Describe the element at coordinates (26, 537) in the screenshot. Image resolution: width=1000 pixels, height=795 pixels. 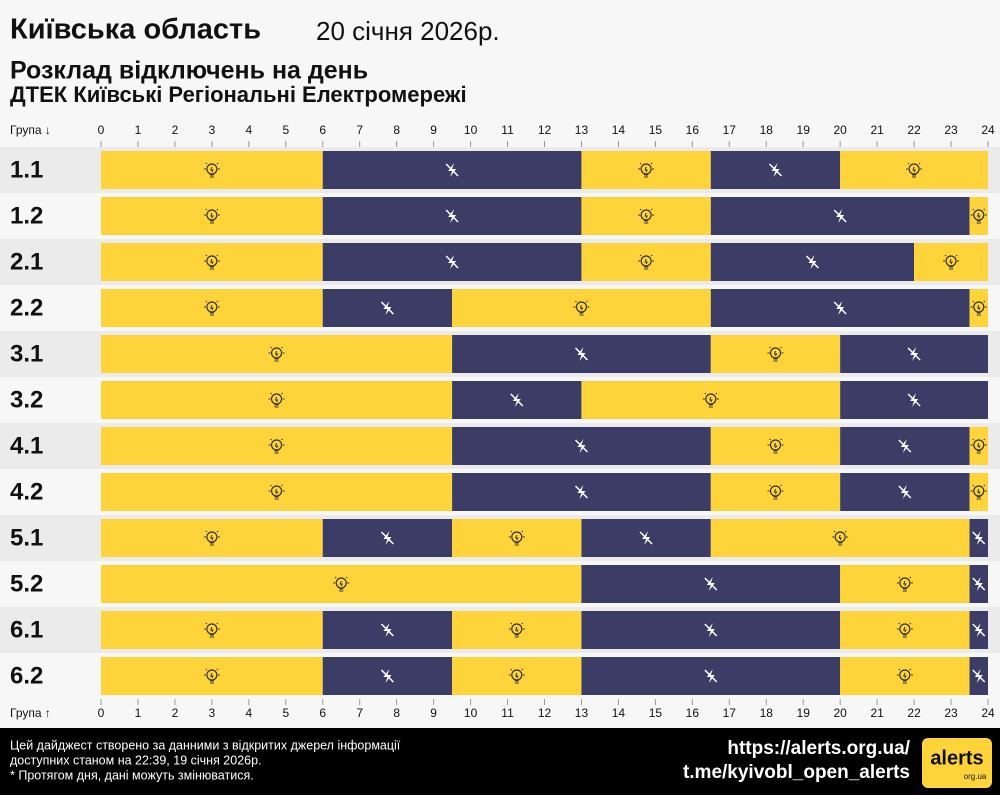
I see `row-label: 5.1` at that location.